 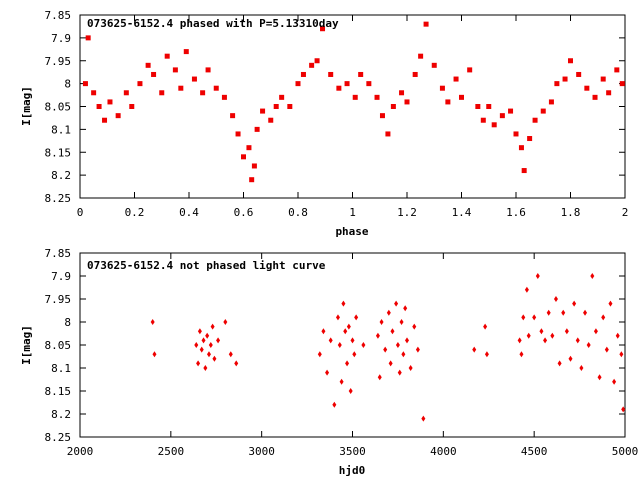 What do you see at coordinates (407, 212) in the screenshot?
I see `phased-x-tick-label: 1.2` at bounding box center [407, 212].